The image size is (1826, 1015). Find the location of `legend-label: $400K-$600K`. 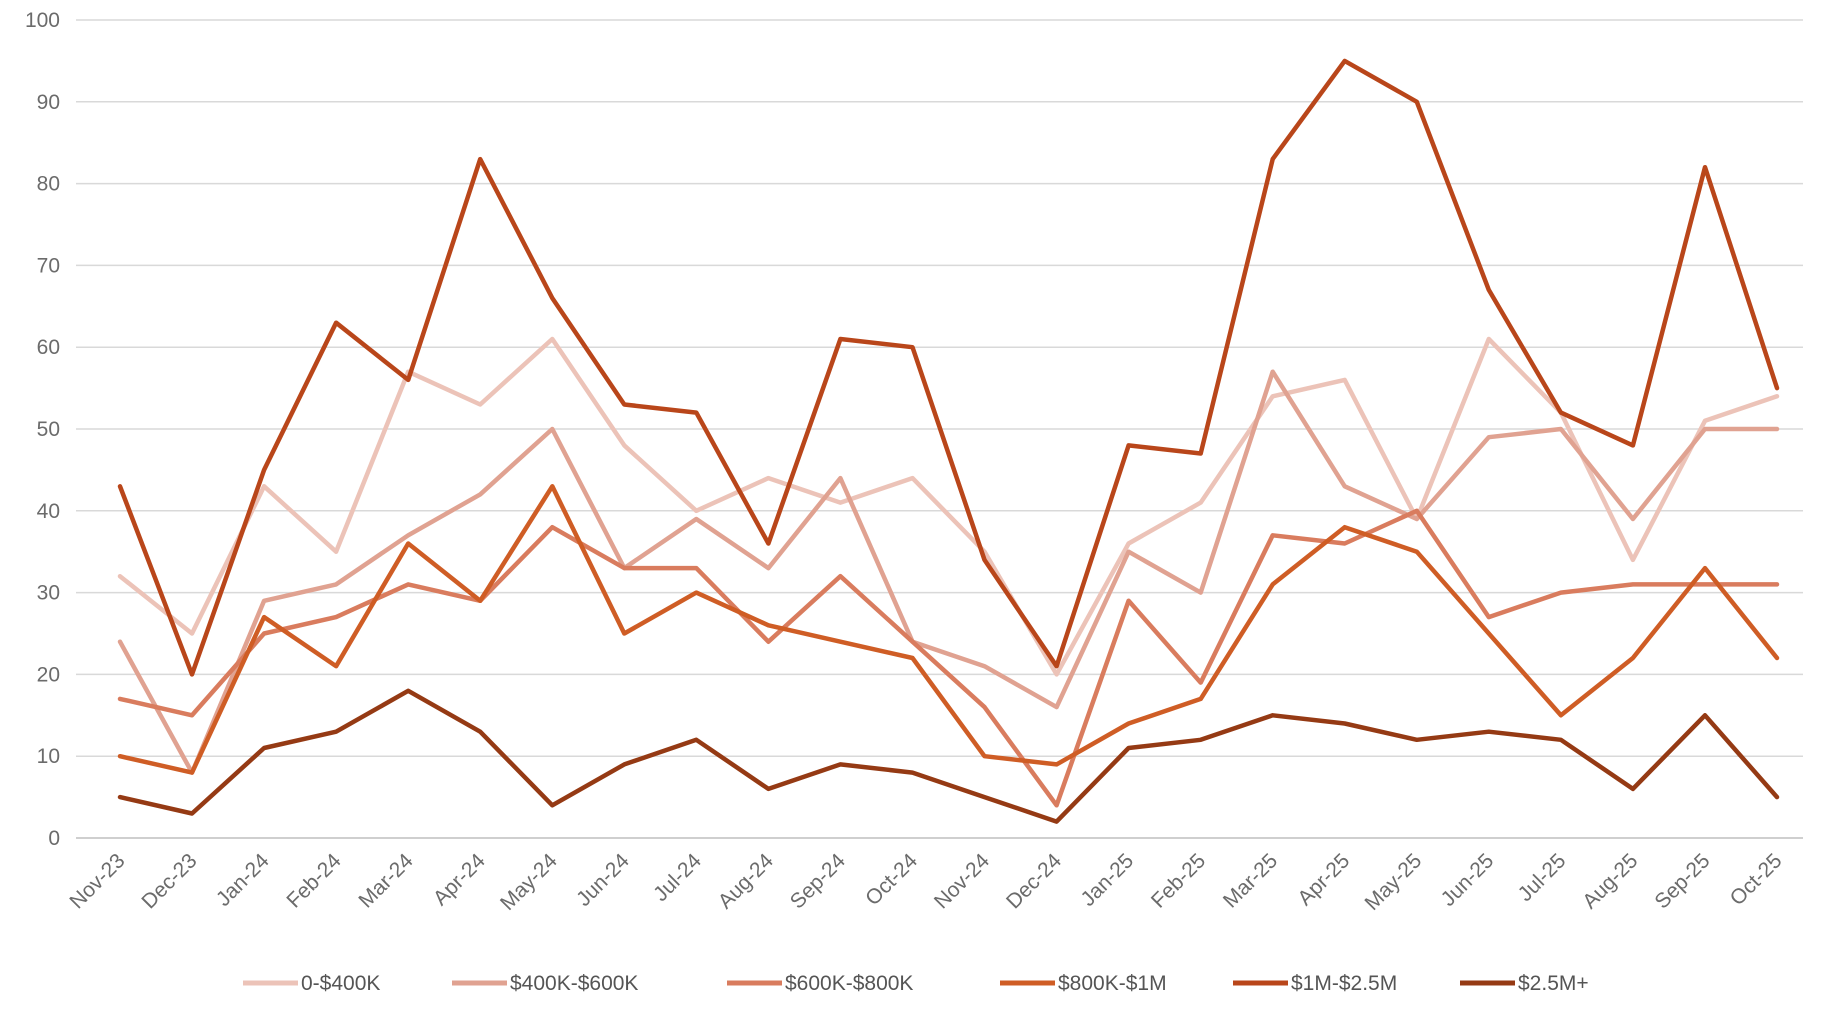

legend-label: $400K-$600K is located at coordinates (574, 983).